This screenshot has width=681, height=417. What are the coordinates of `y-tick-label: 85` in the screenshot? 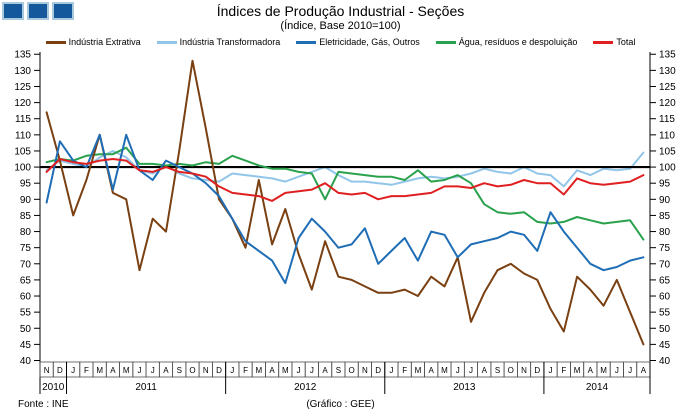 It's located at (665, 216).